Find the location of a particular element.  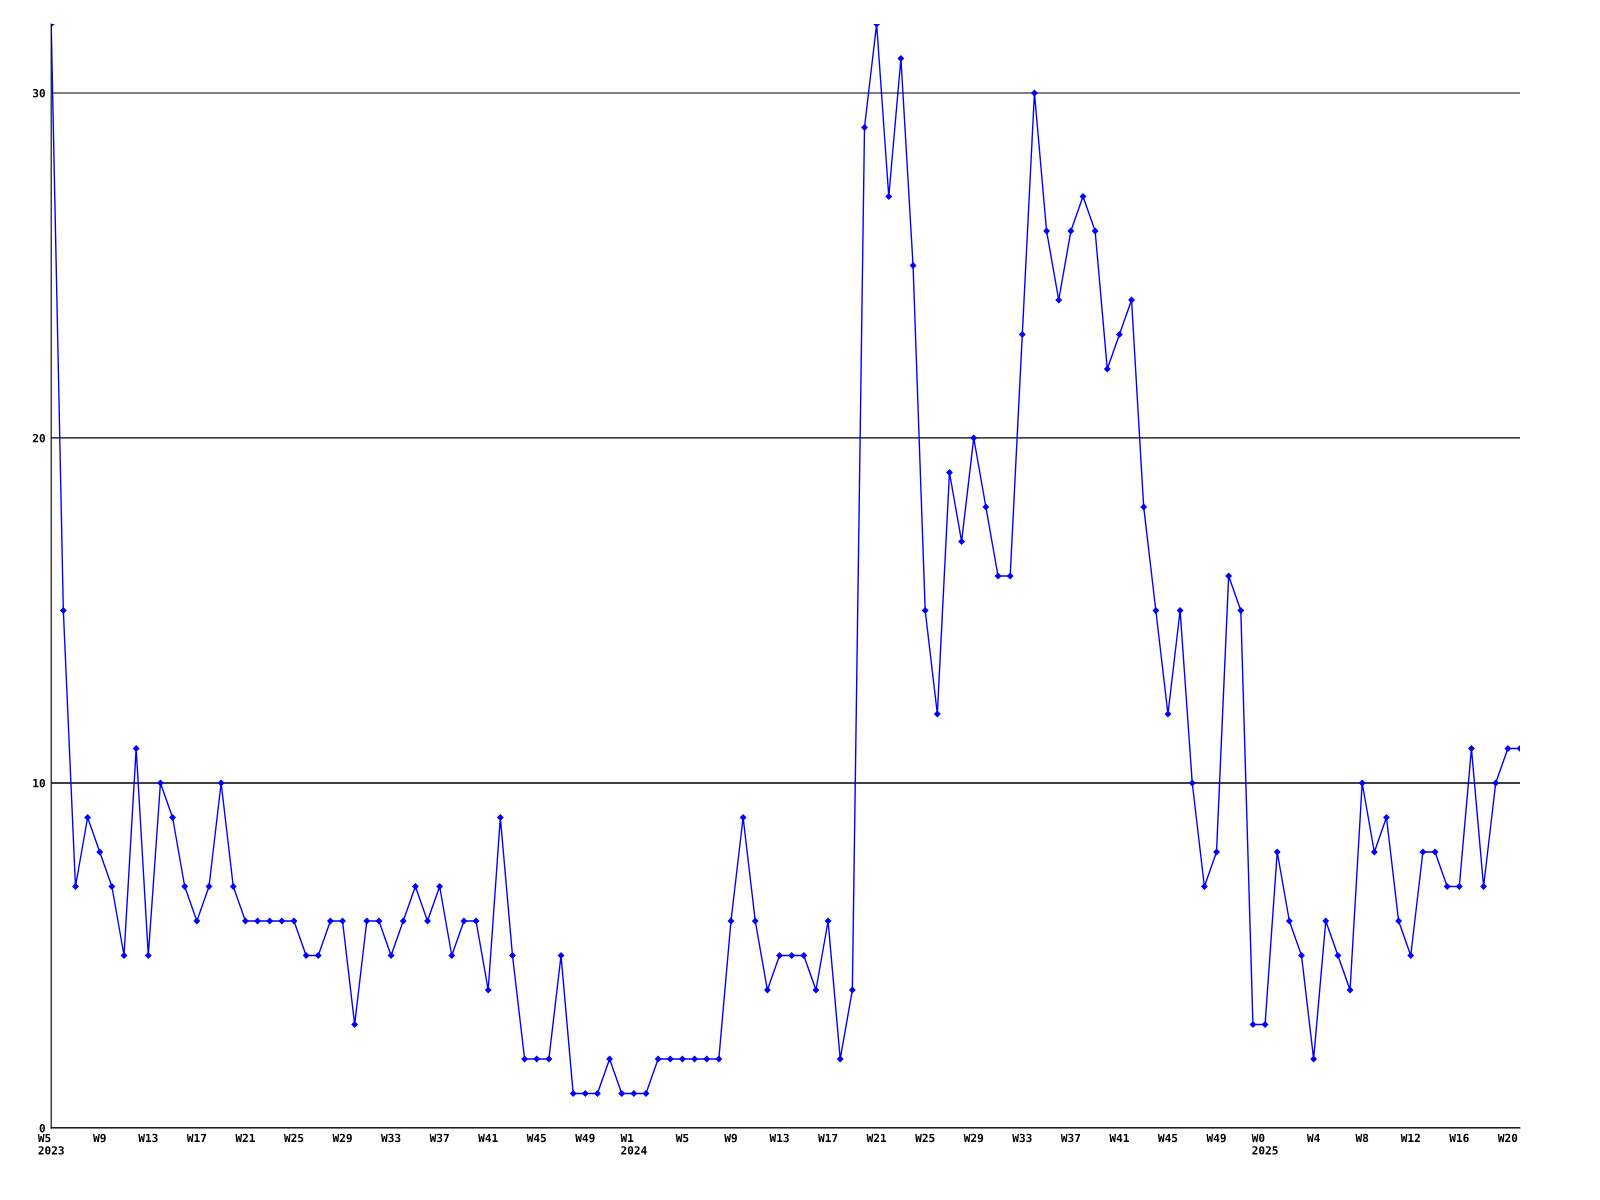

y-tick-label: 10 is located at coordinates (39, 783).